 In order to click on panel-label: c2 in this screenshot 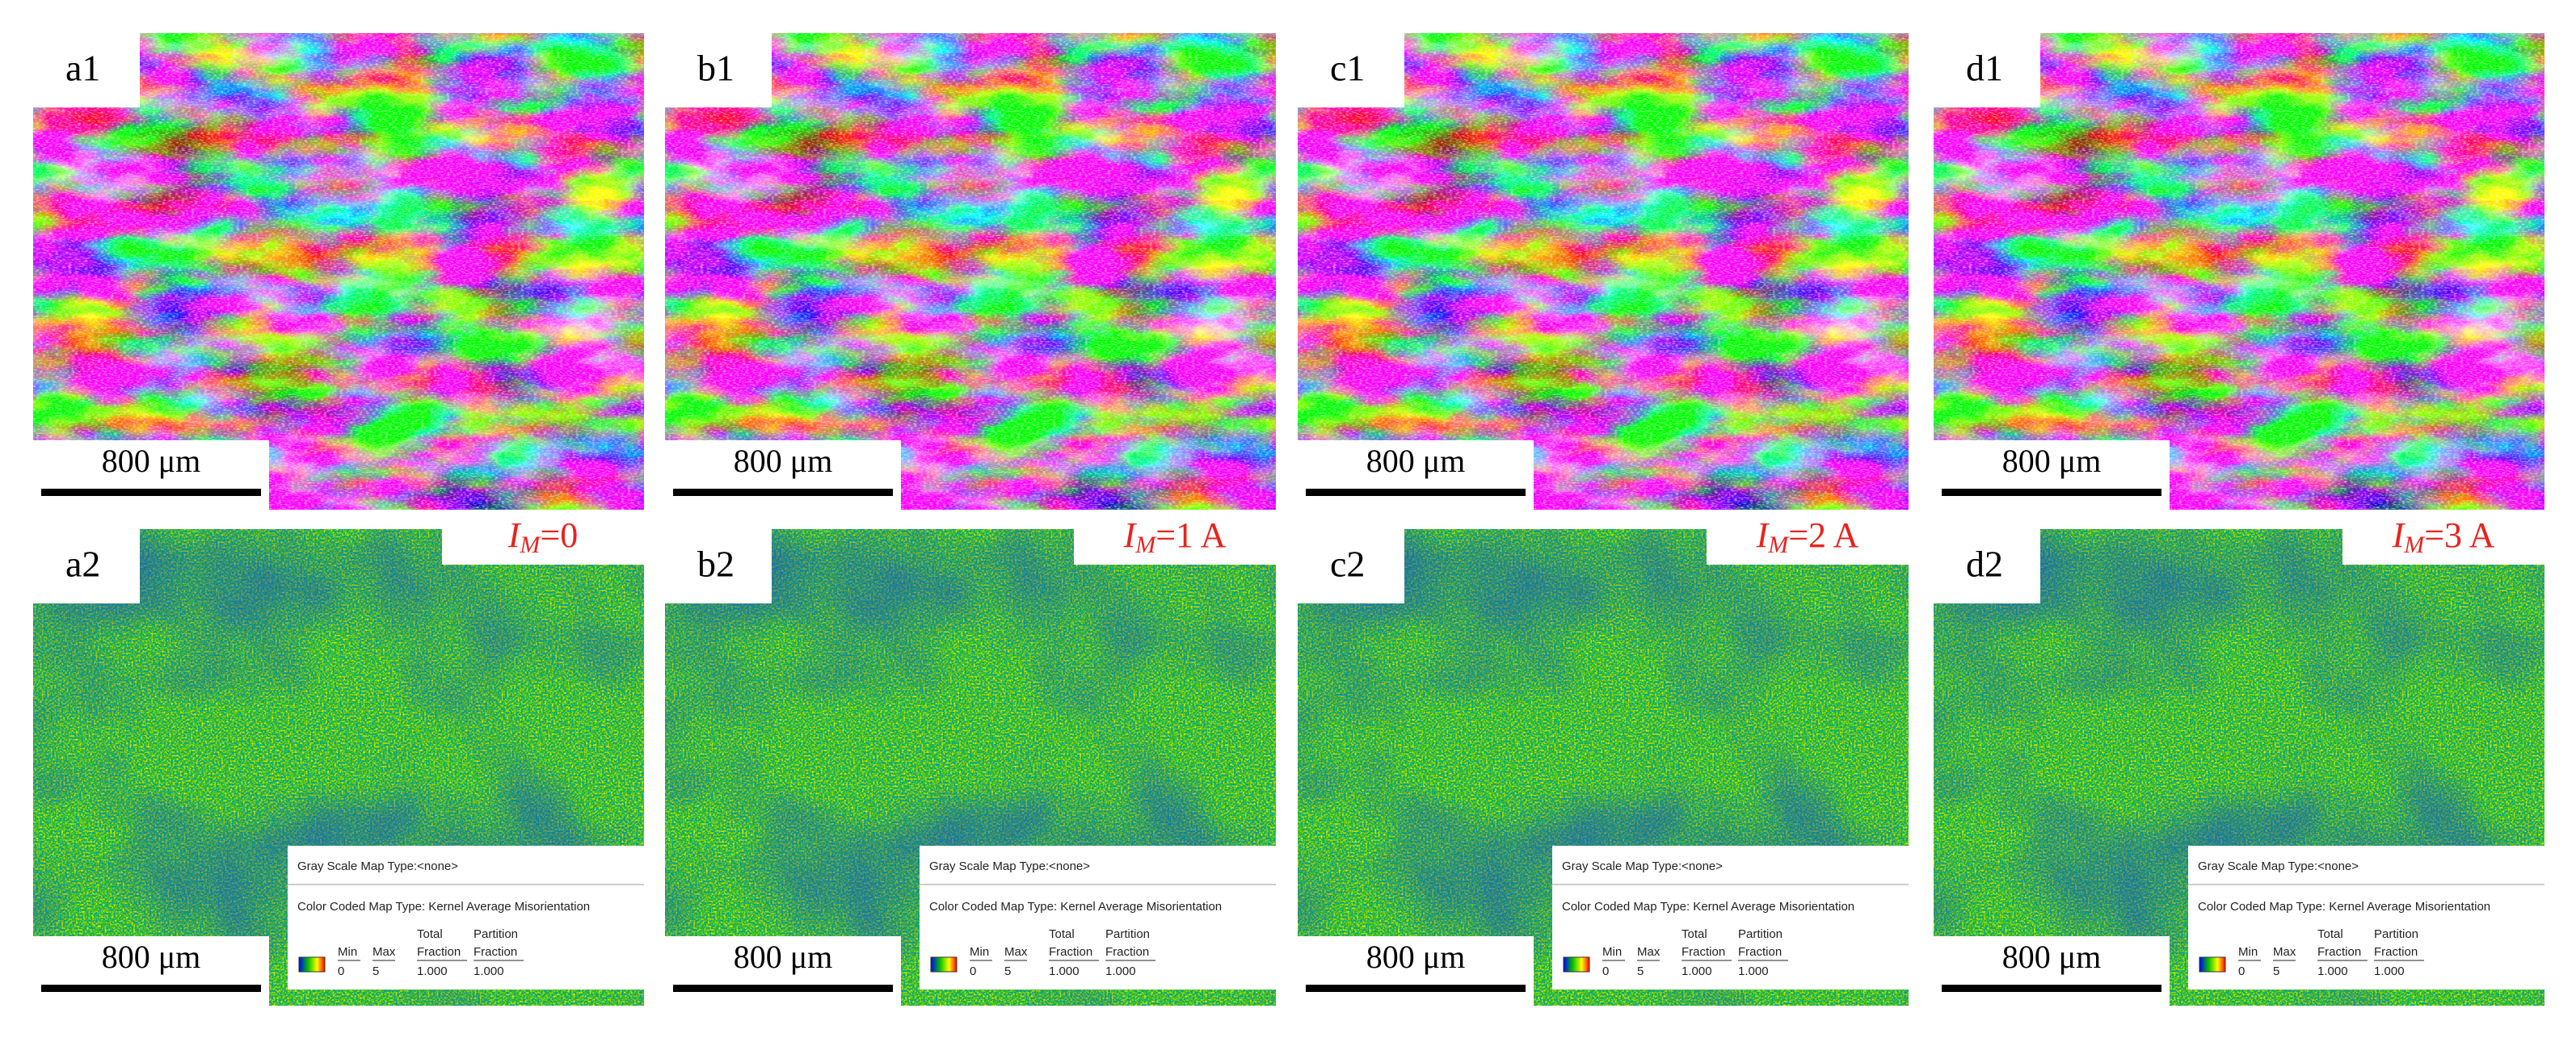, I will do `click(1347, 564)`.